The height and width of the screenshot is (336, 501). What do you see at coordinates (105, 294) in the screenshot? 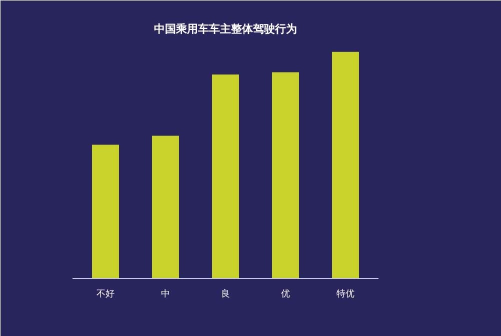
I see `x-tick-label: 不好` at bounding box center [105, 294].